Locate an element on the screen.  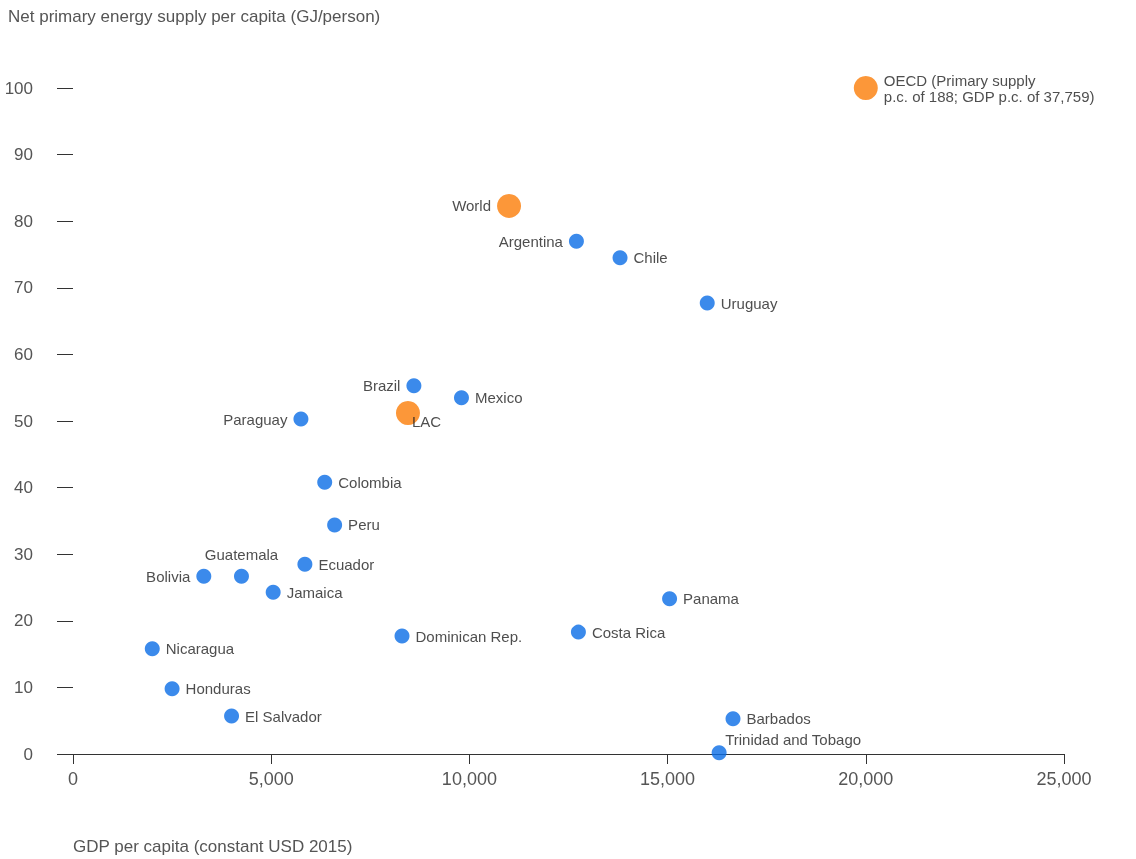
data-label: El Salvador is located at coordinates (283, 716).